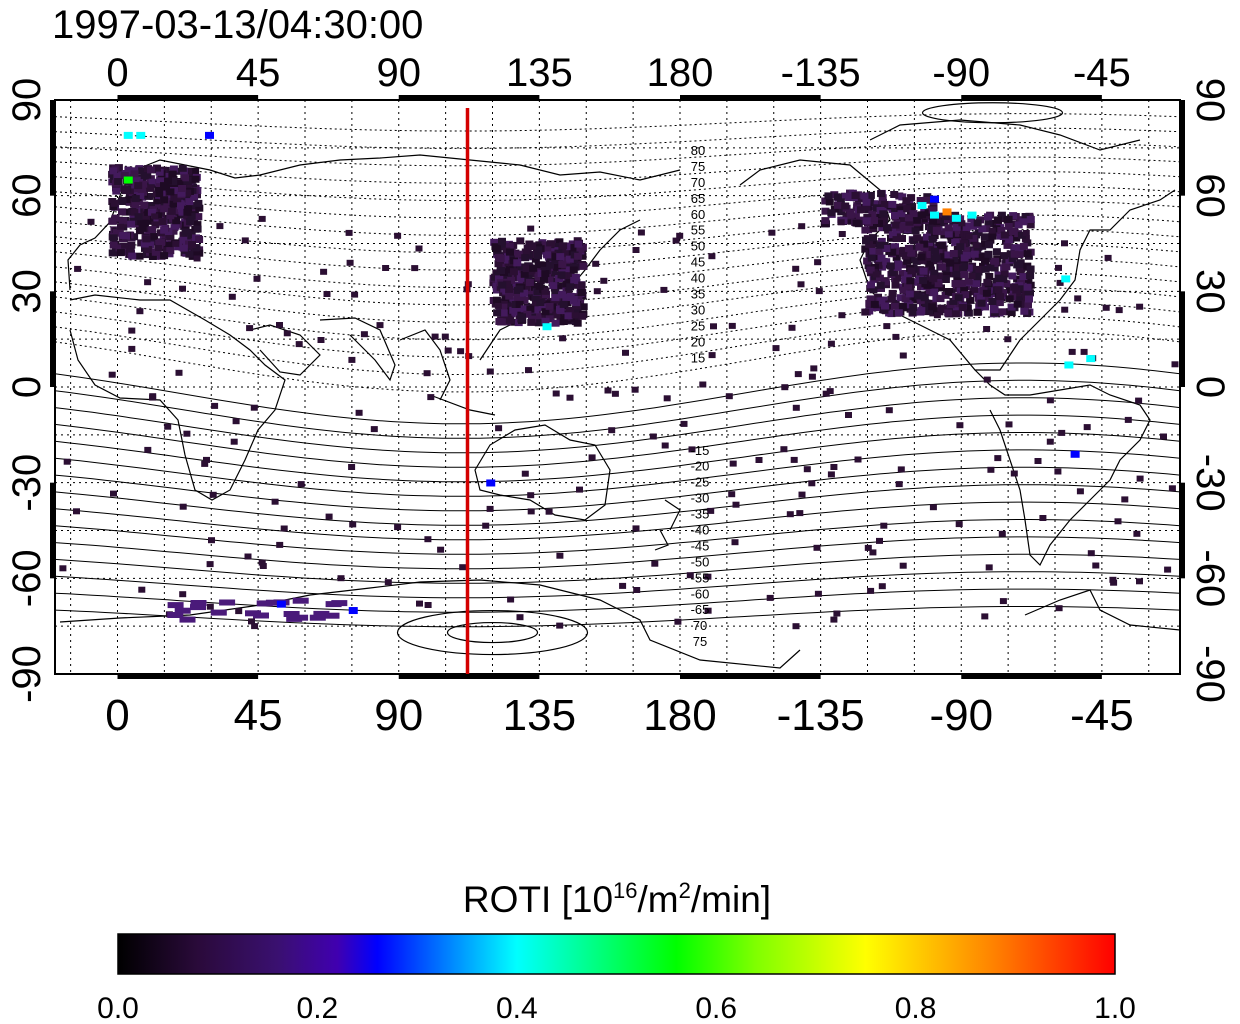 This screenshot has width=1240, height=1024. Describe the element at coordinates (698, 357) in the screenshot. I see `contour-label: 15` at that location.